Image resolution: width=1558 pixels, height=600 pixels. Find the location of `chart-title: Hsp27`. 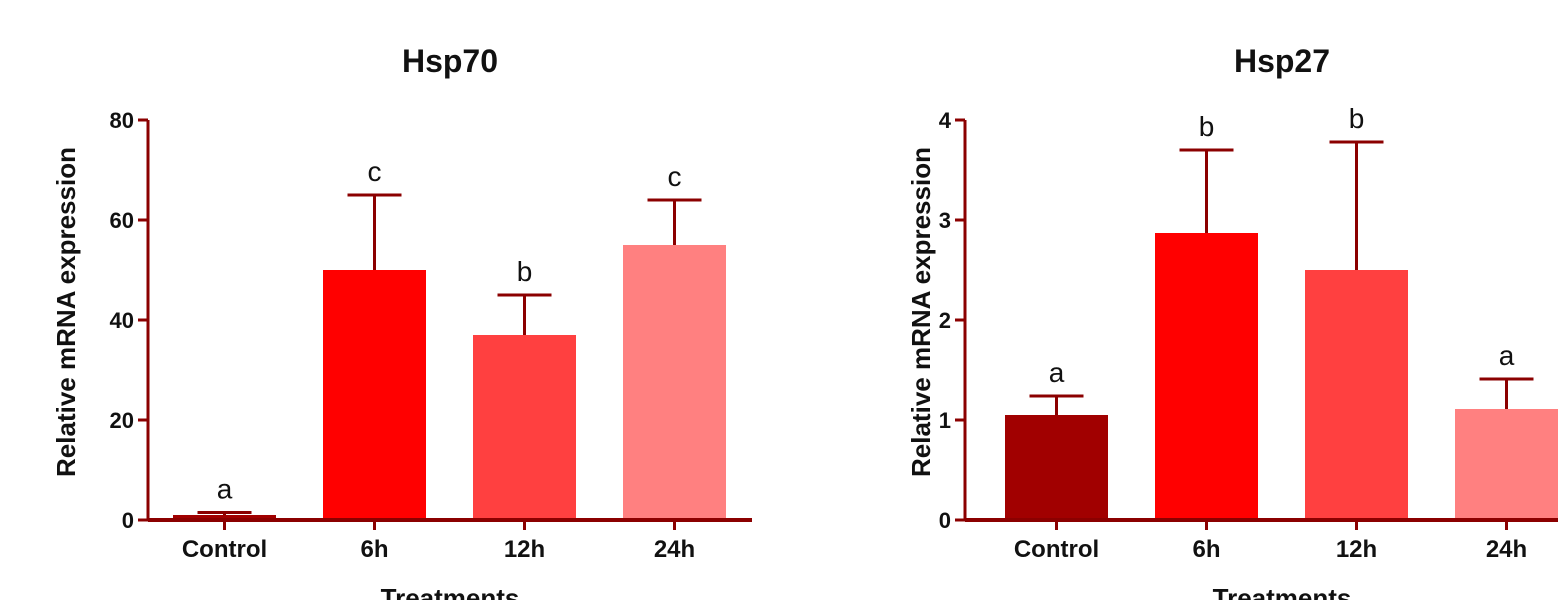

chart-title: Hsp27 is located at coordinates (1282, 61).